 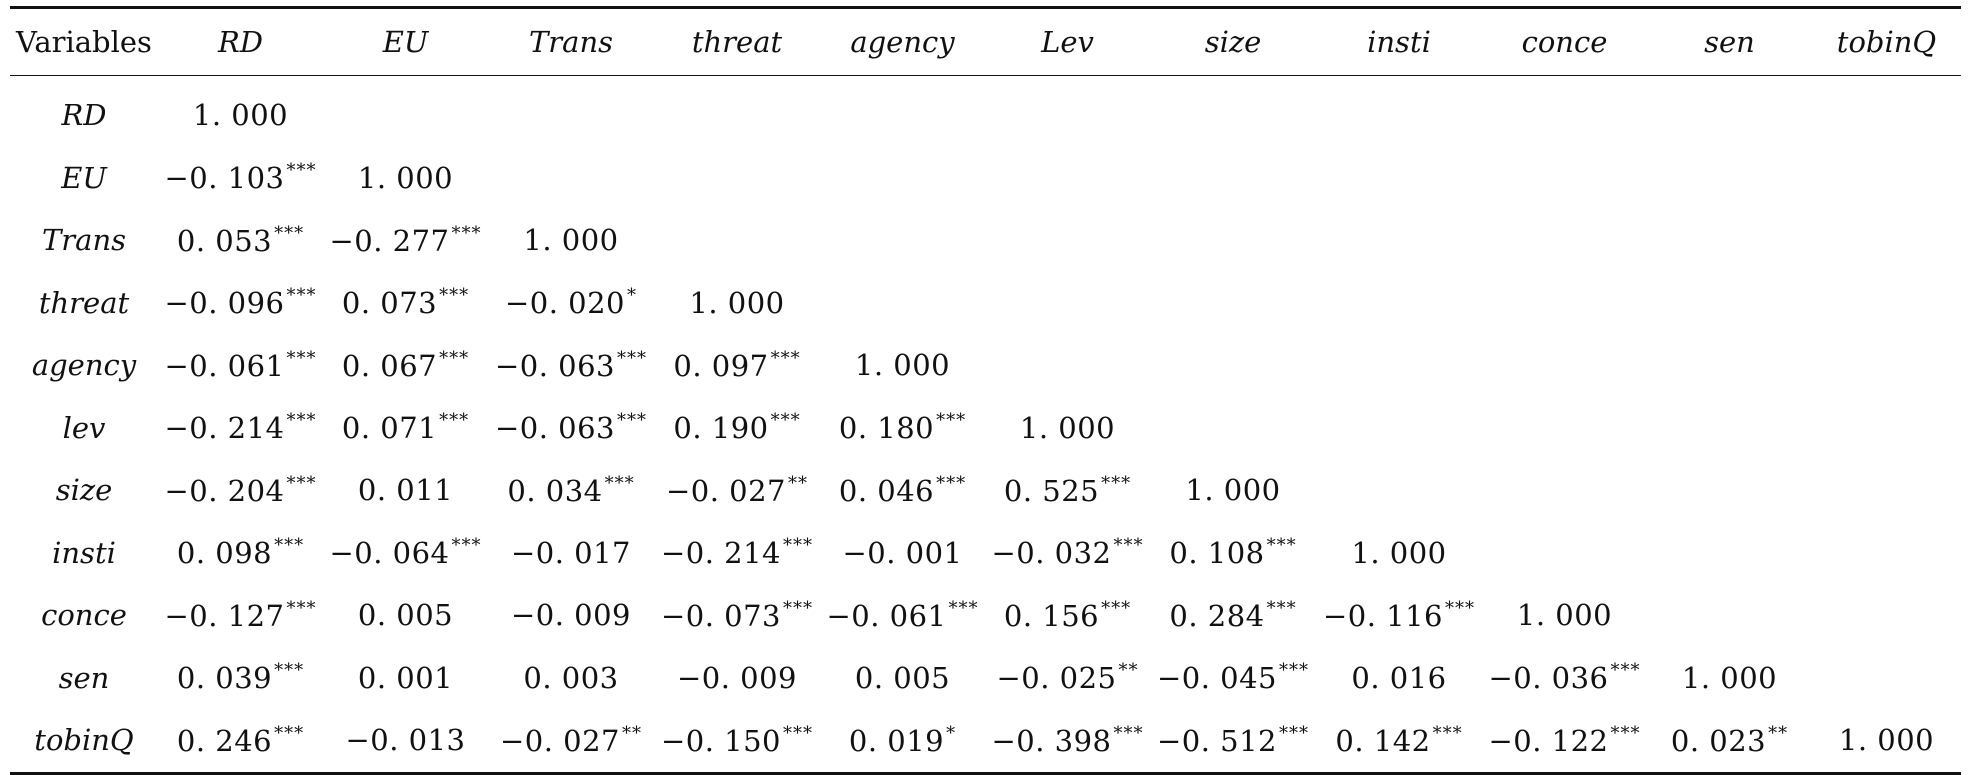 What do you see at coordinates (224, 678) in the screenshot?
I see `correlation-value: 0. 039` at bounding box center [224, 678].